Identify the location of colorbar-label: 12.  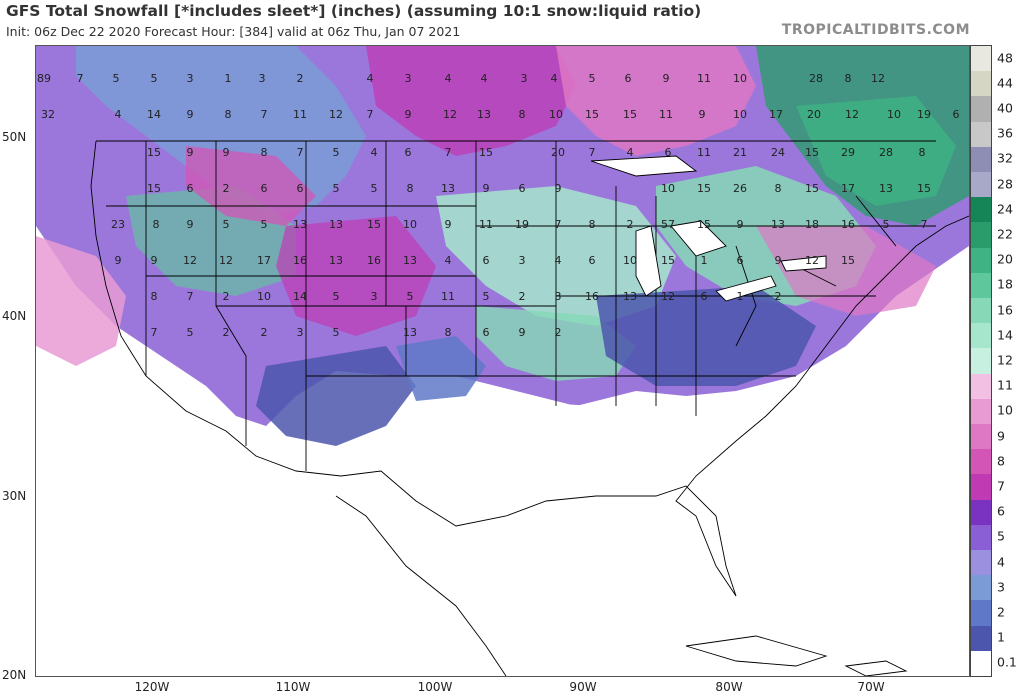
(1005, 360).